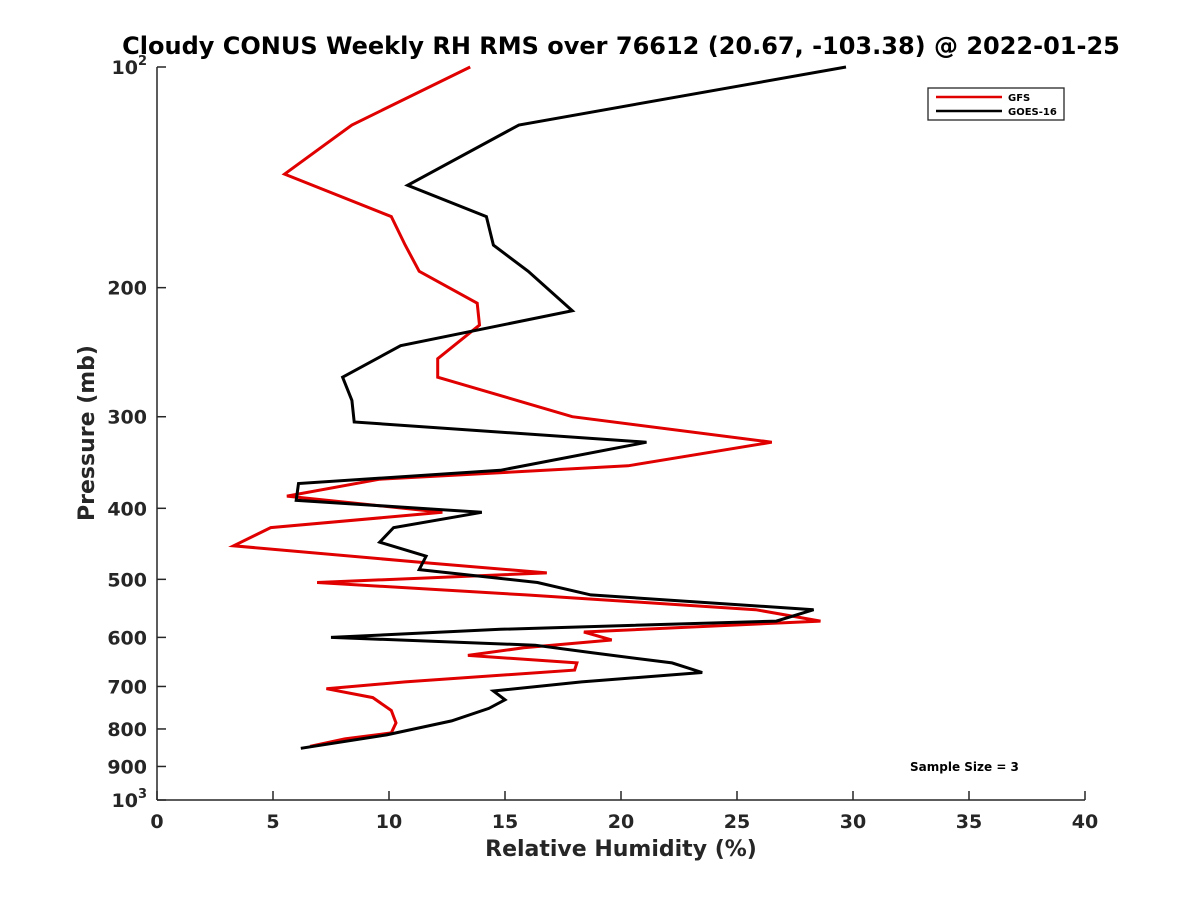  What do you see at coordinates (621, 849) in the screenshot?
I see `x-axis-label: Relative Humidity (%)` at bounding box center [621, 849].